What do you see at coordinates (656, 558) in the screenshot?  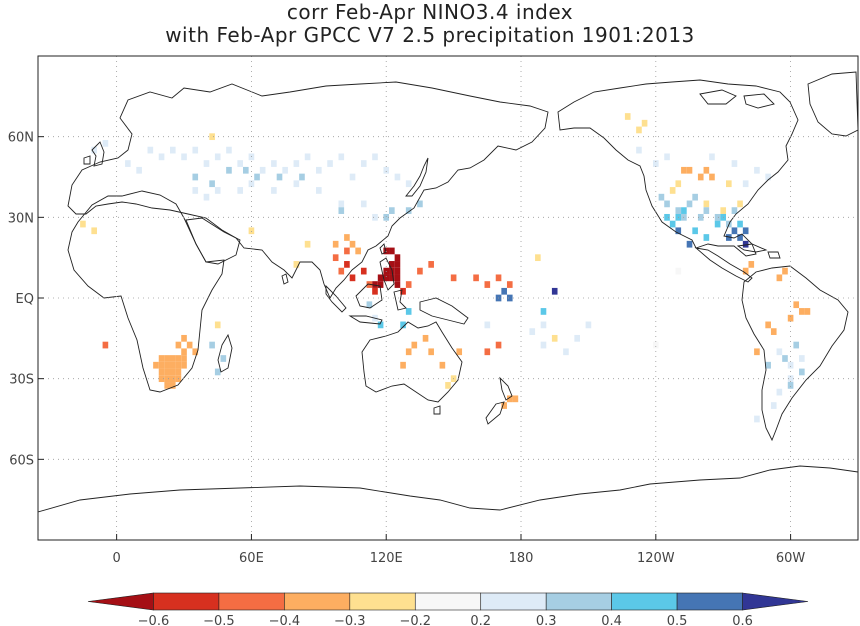 I see `x-tick-label: 120W` at bounding box center [656, 558].